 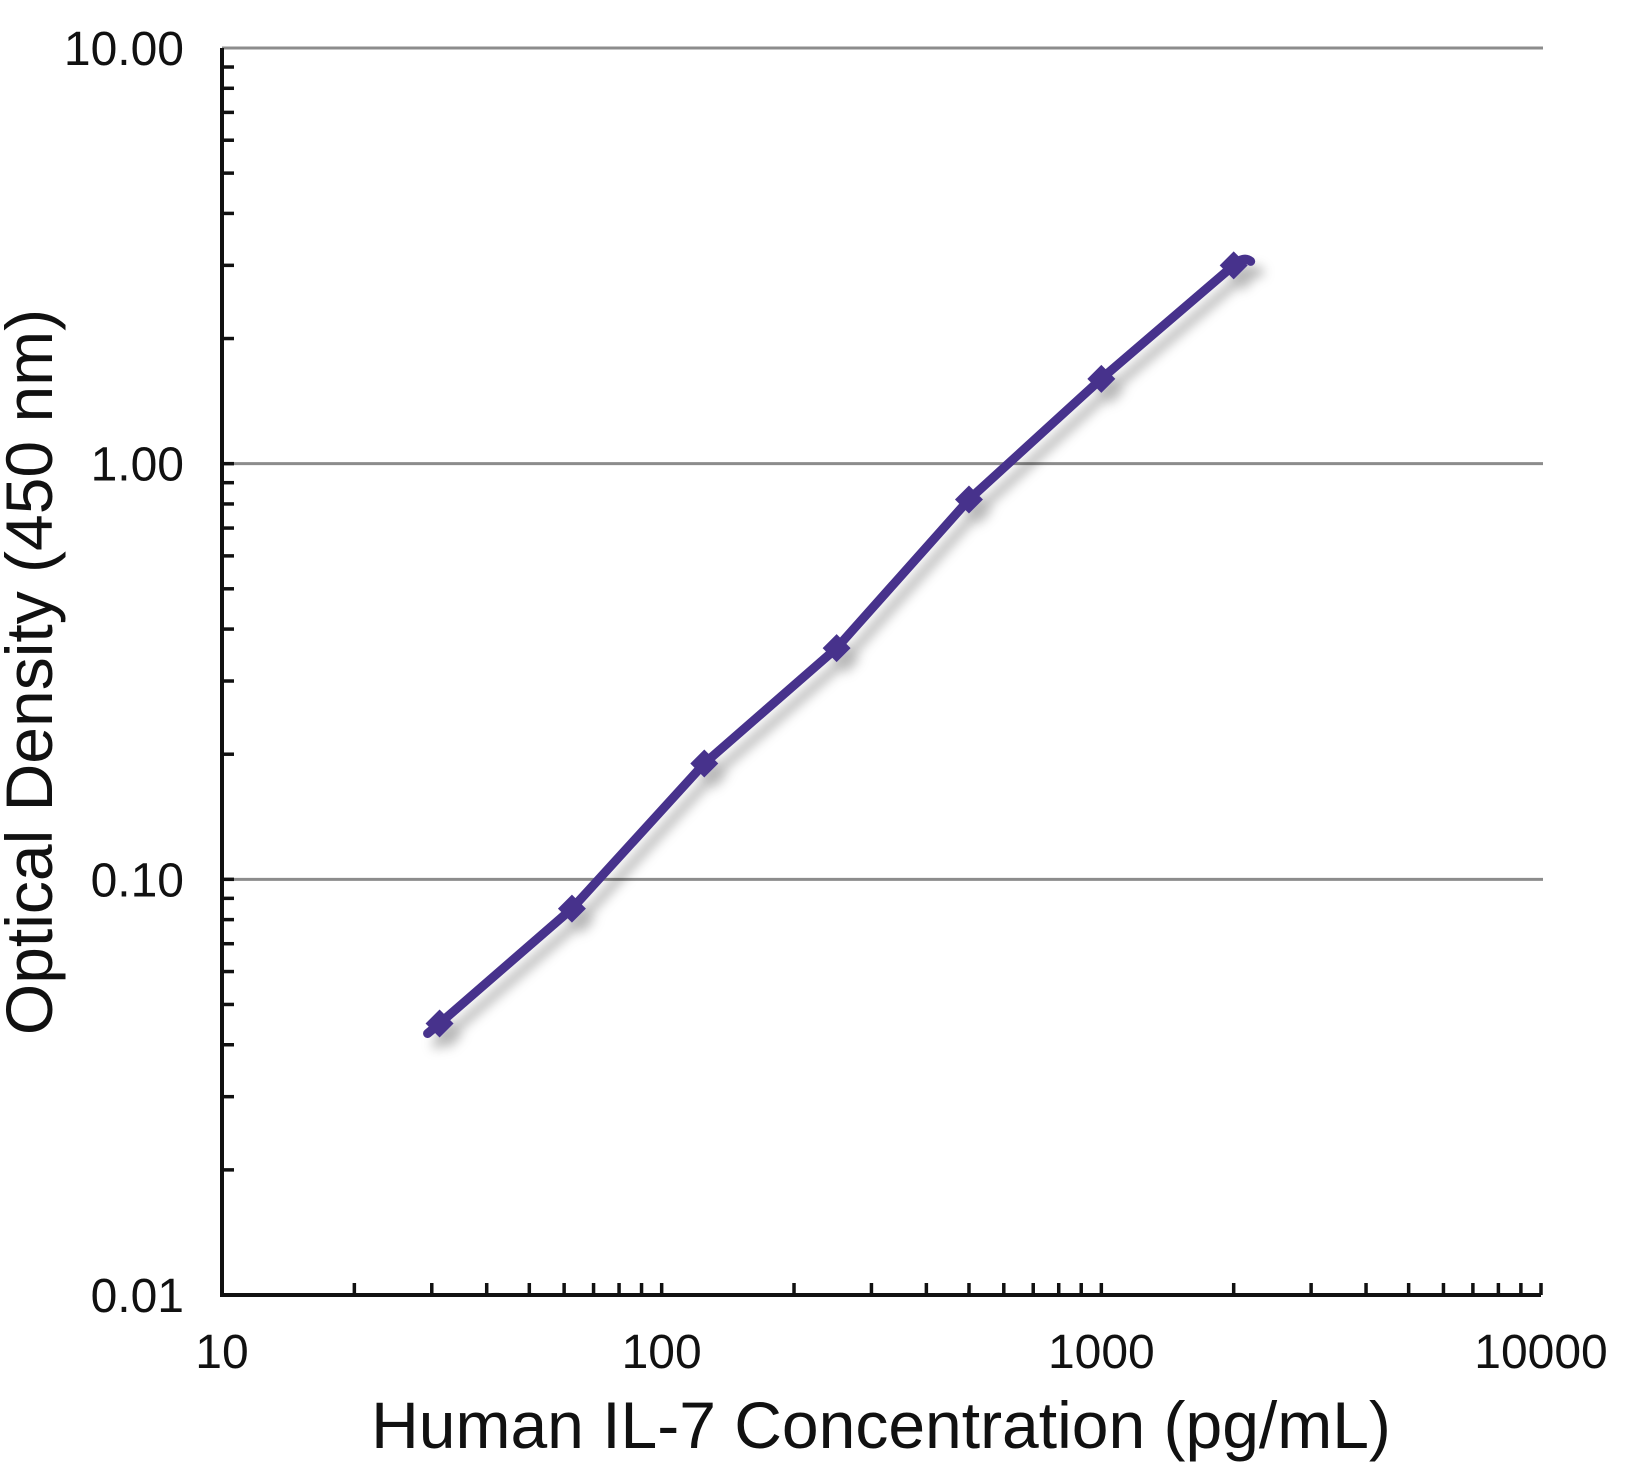 What do you see at coordinates (1233, 265) in the screenshot?
I see `data-point-marker-2000` at bounding box center [1233, 265].